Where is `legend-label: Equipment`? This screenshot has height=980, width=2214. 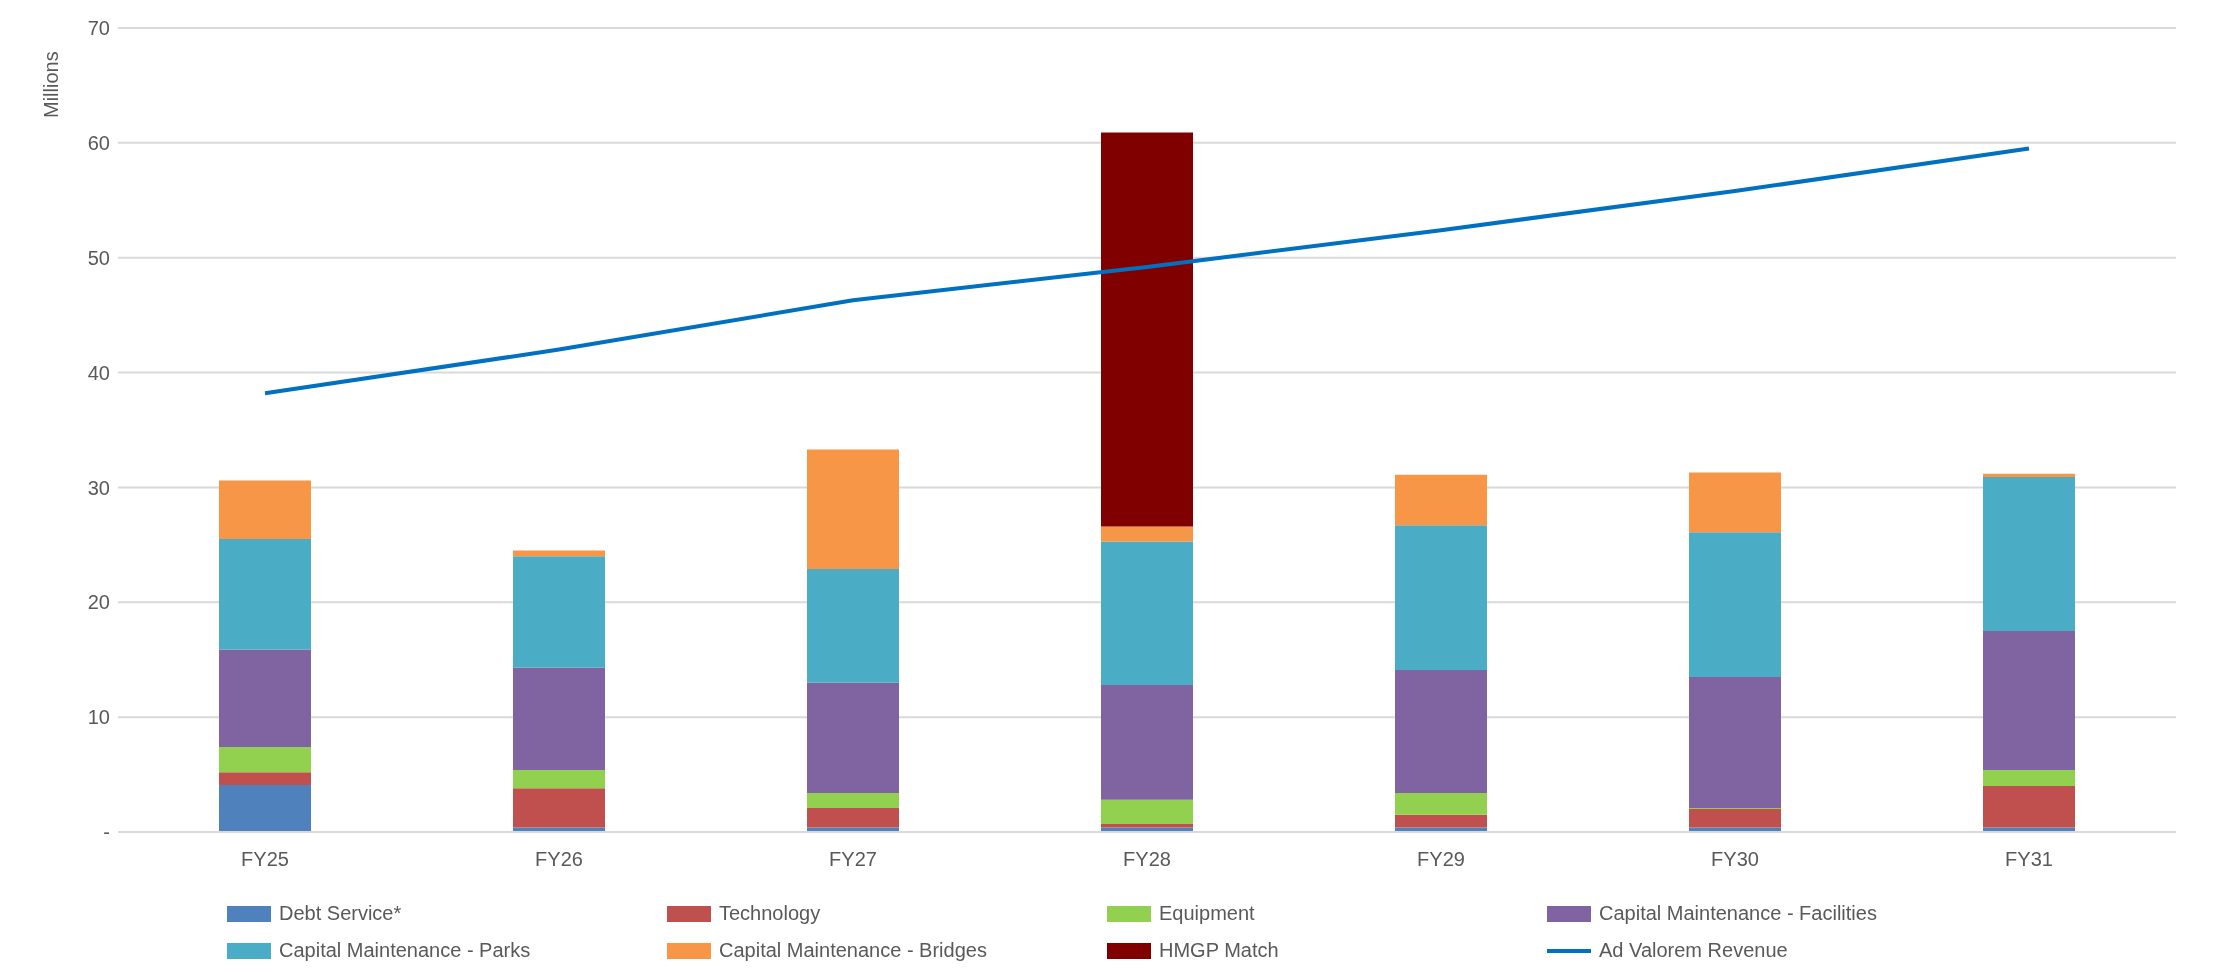
legend-label: Equipment is located at coordinates (1207, 913).